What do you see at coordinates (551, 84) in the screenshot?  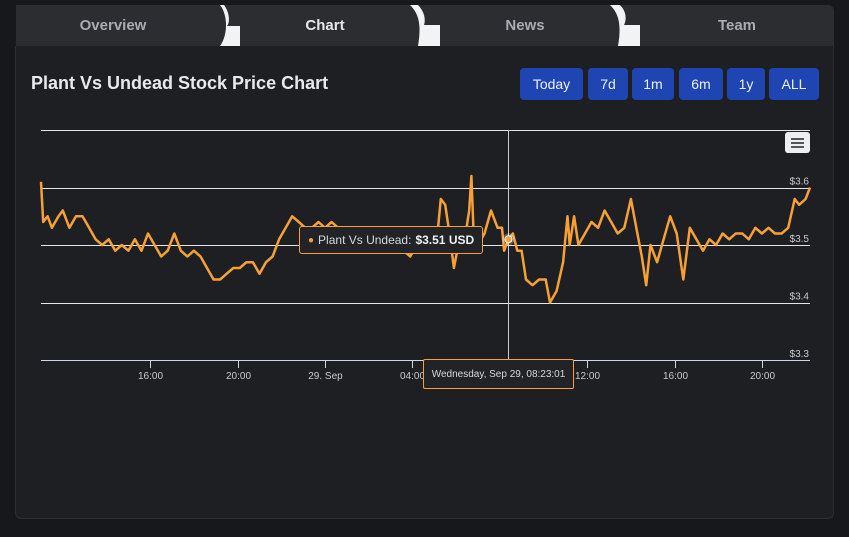 I see `range-today-button: Today` at bounding box center [551, 84].